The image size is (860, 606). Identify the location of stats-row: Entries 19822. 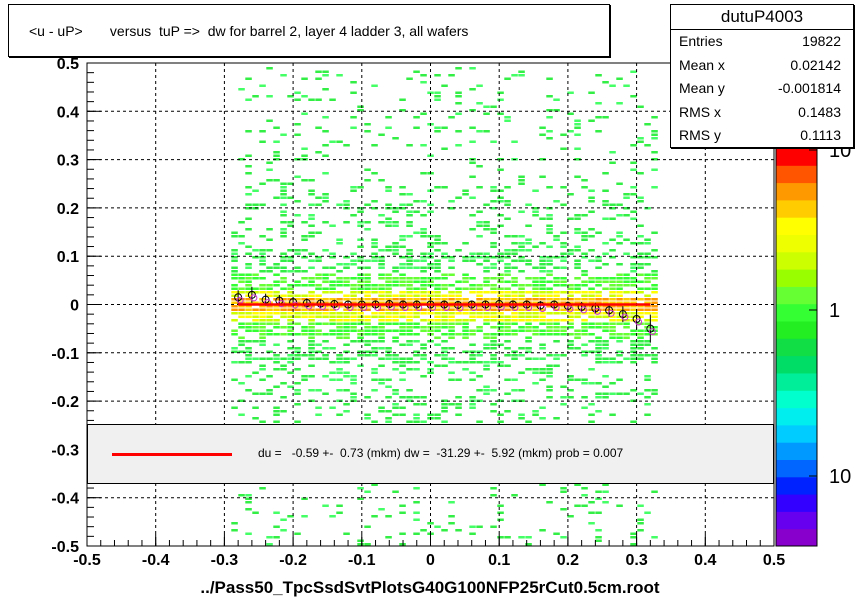
(762, 42).